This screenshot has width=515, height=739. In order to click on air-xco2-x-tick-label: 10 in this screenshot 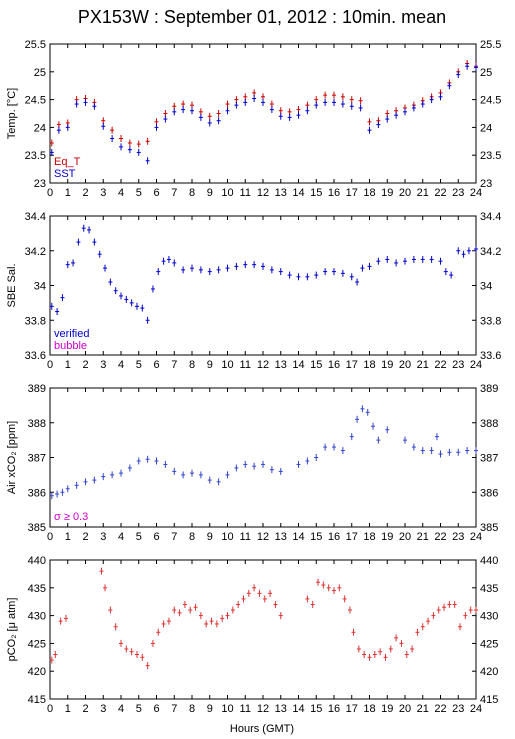, I will do `click(227, 537)`.